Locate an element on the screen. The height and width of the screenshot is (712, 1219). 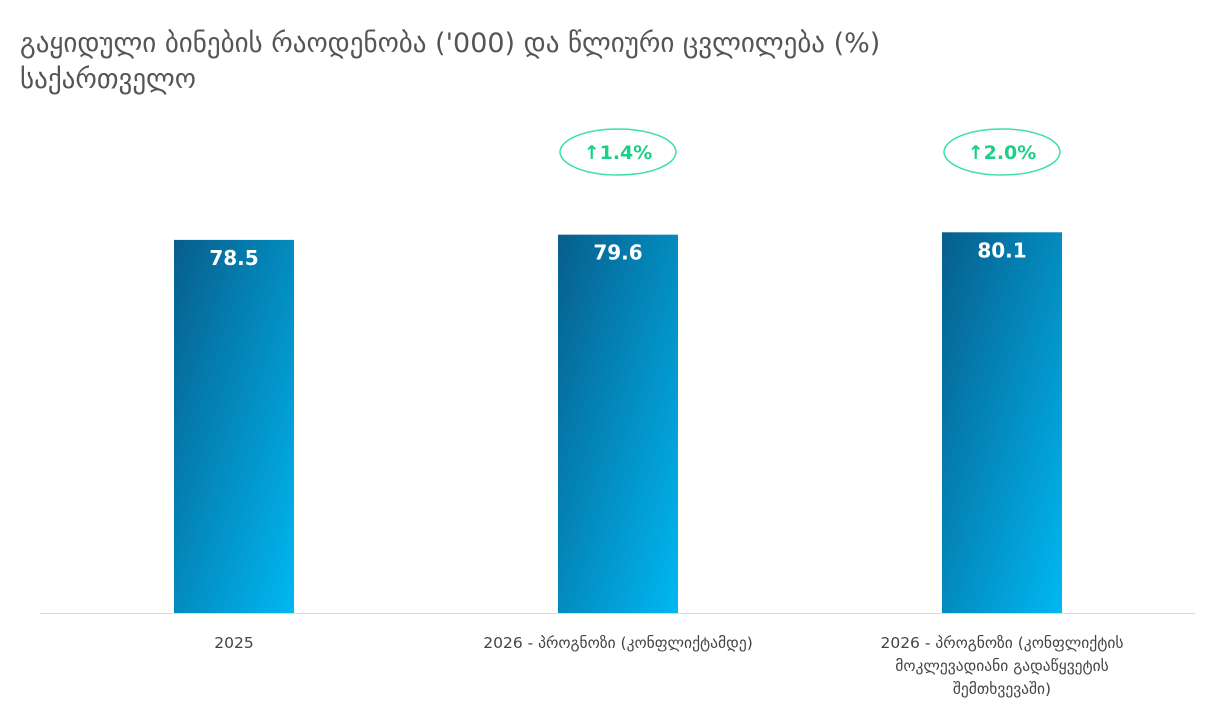
x-tick-label: 2025 is located at coordinates (234, 643).